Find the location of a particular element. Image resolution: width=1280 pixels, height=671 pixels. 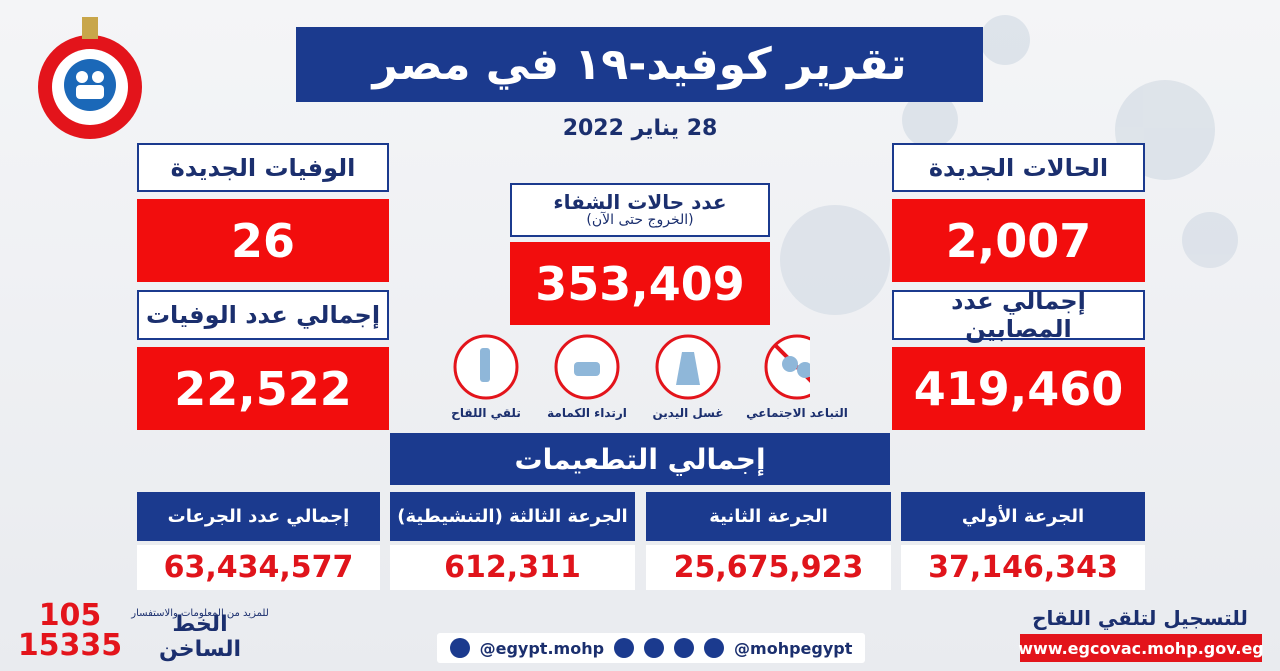

register-website: www.egcovac.mohp.gov.eg is located at coordinates (1141, 648).